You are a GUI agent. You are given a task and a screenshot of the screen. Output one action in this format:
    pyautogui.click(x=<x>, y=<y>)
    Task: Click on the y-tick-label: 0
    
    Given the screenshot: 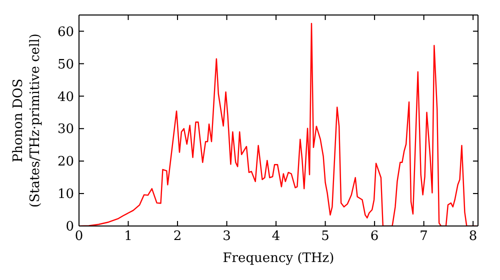 What is the action you would take?
    pyautogui.click(x=70, y=227)
    